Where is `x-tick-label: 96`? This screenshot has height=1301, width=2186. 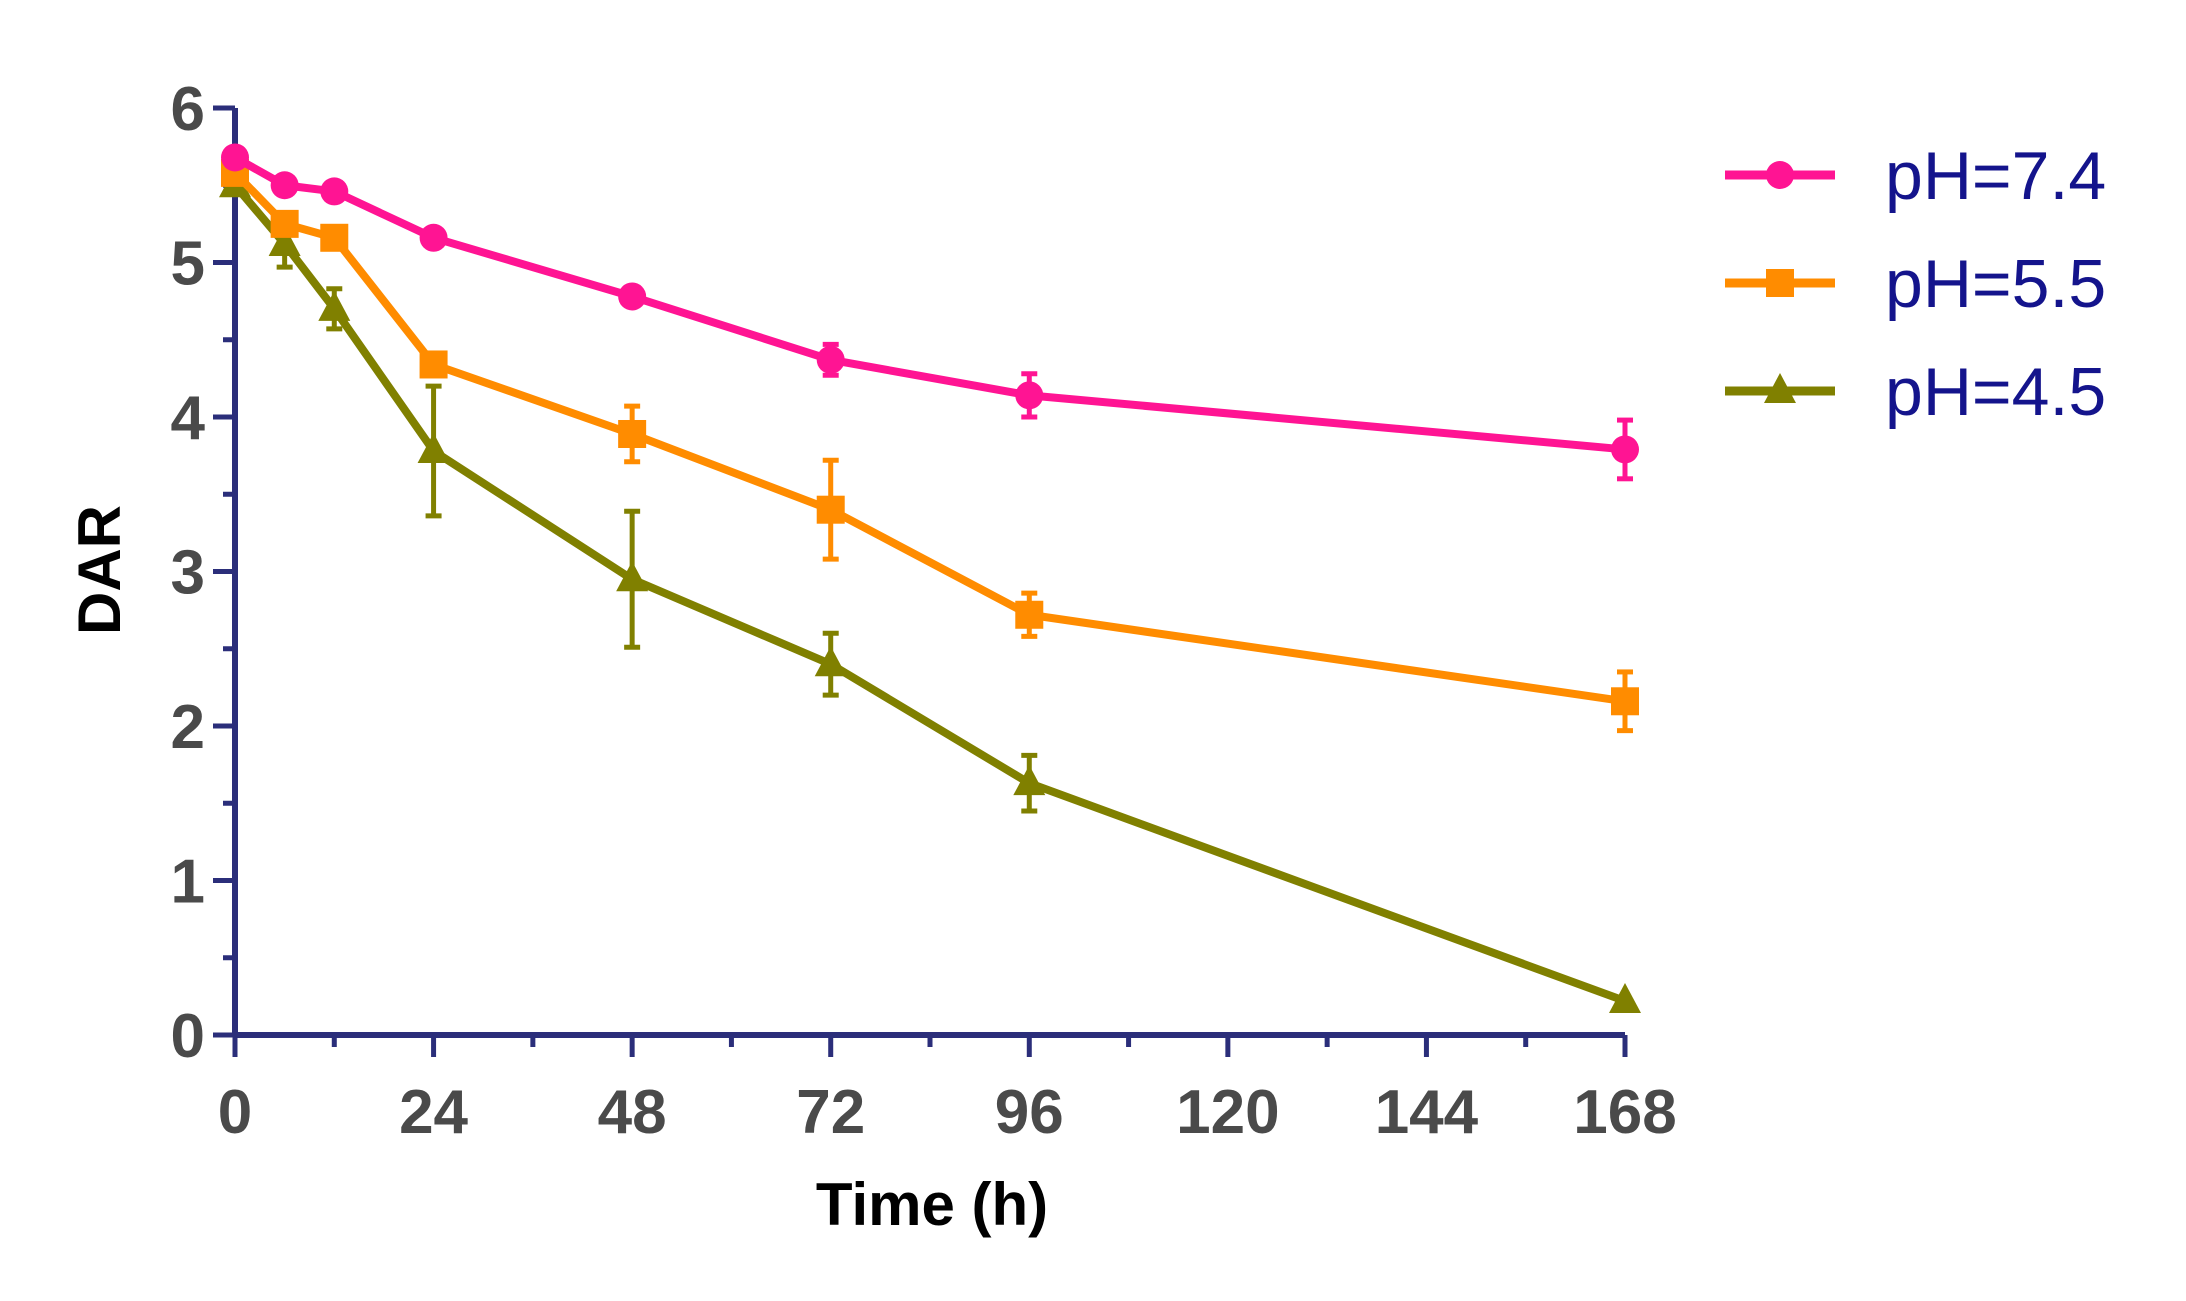
x-tick-label: 96 is located at coordinates (1029, 1112).